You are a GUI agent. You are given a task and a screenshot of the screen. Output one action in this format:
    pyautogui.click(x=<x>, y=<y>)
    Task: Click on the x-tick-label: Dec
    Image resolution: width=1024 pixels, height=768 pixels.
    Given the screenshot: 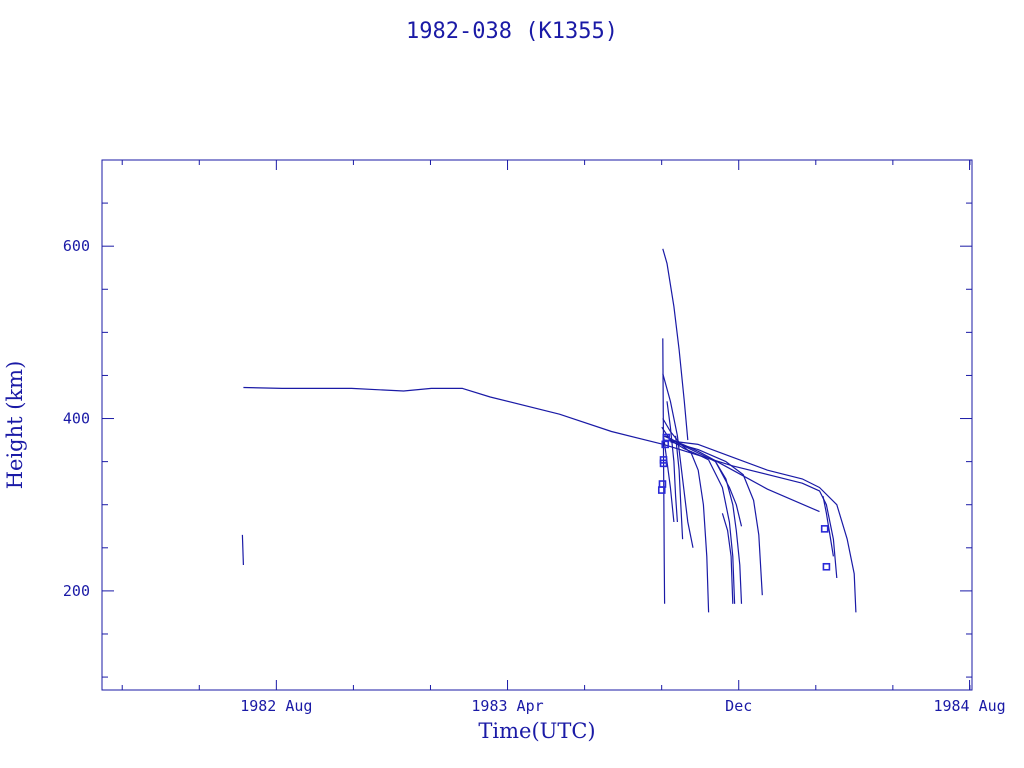 What is the action you would take?
    pyautogui.click(x=738, y=706)
    